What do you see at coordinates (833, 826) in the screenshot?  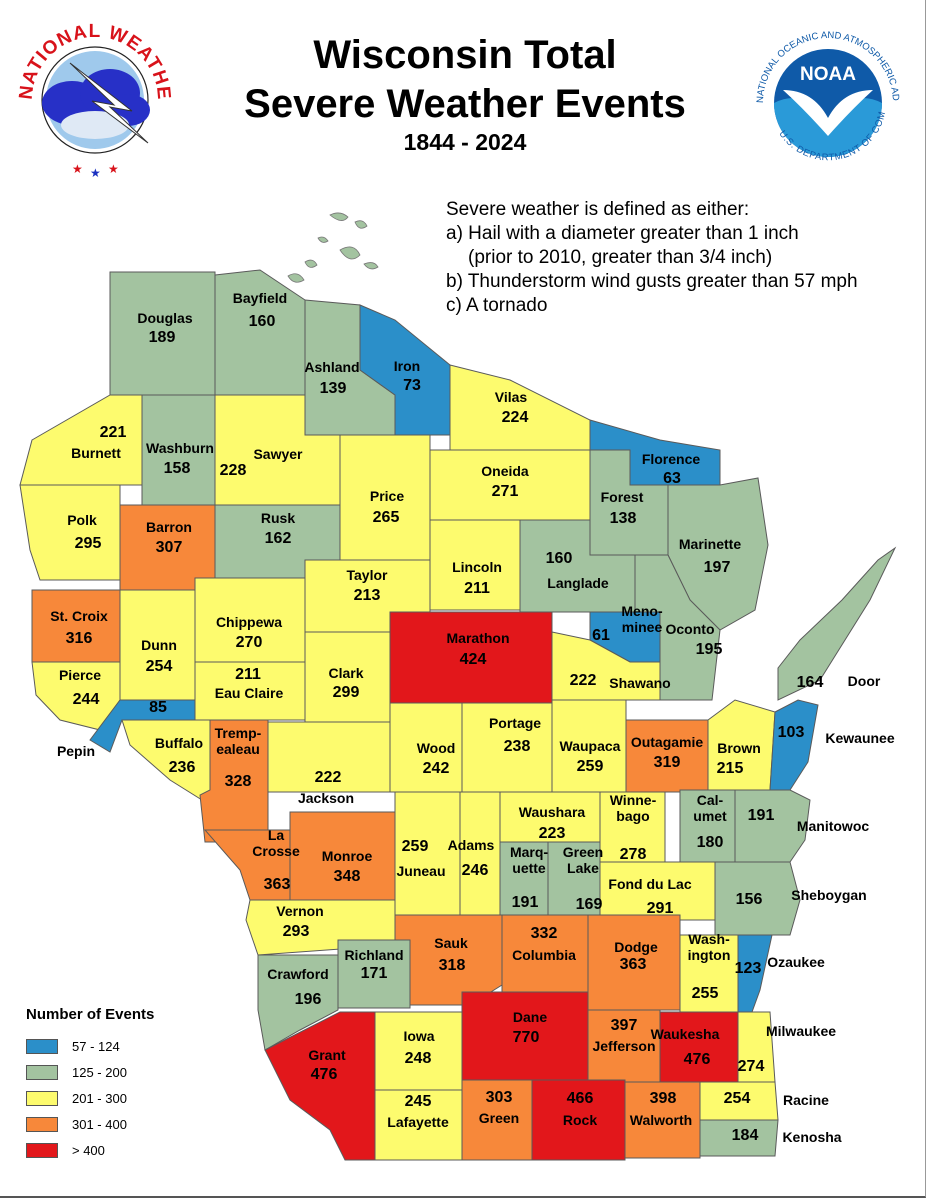 I see `county-name-manitowoc: Manitowoc` at bounding box center [833, 826].